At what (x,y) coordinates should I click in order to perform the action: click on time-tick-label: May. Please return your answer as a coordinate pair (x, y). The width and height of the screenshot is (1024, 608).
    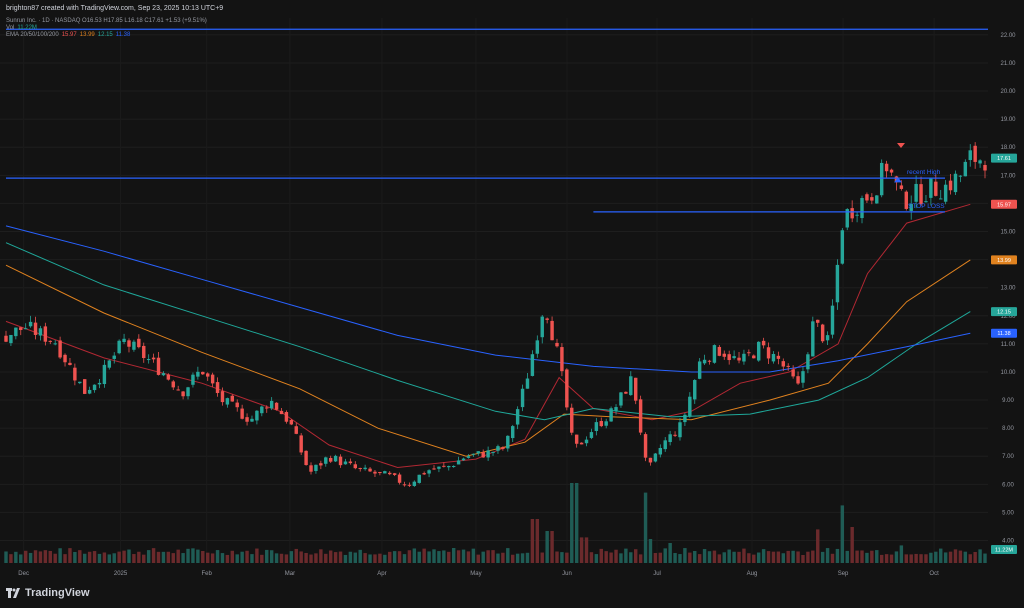
    Looking at the image, I should click on (475, 574).